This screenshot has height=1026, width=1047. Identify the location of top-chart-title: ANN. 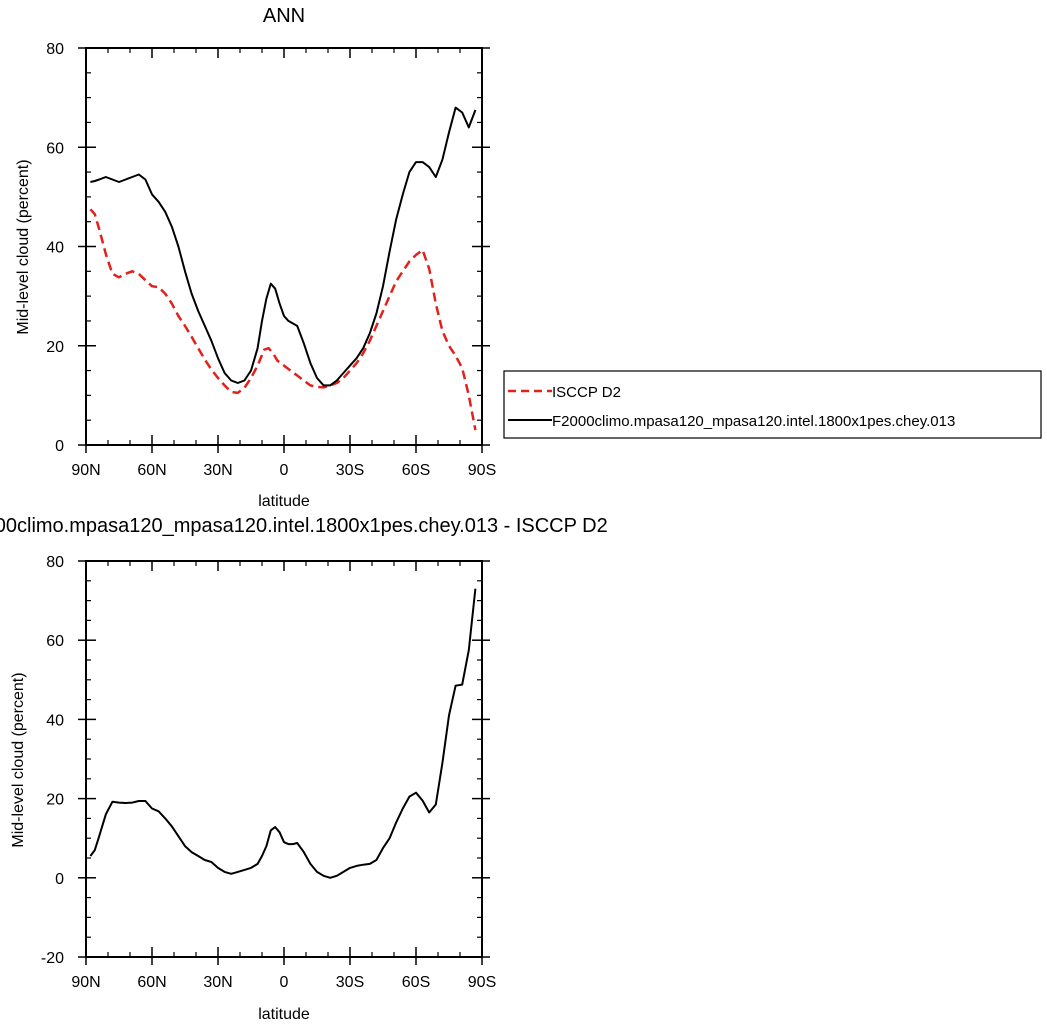
(284, 16).